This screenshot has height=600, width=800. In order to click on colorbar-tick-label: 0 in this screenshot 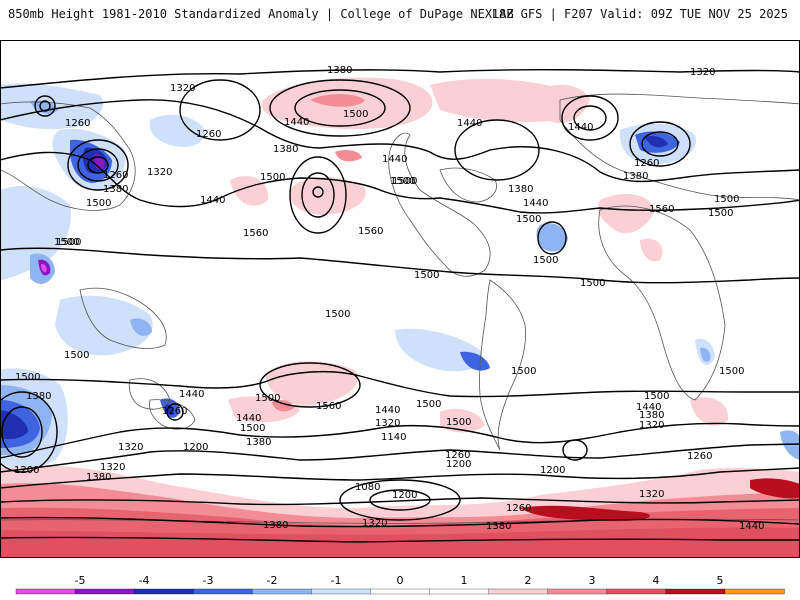, I will do `click(400, 580)`.